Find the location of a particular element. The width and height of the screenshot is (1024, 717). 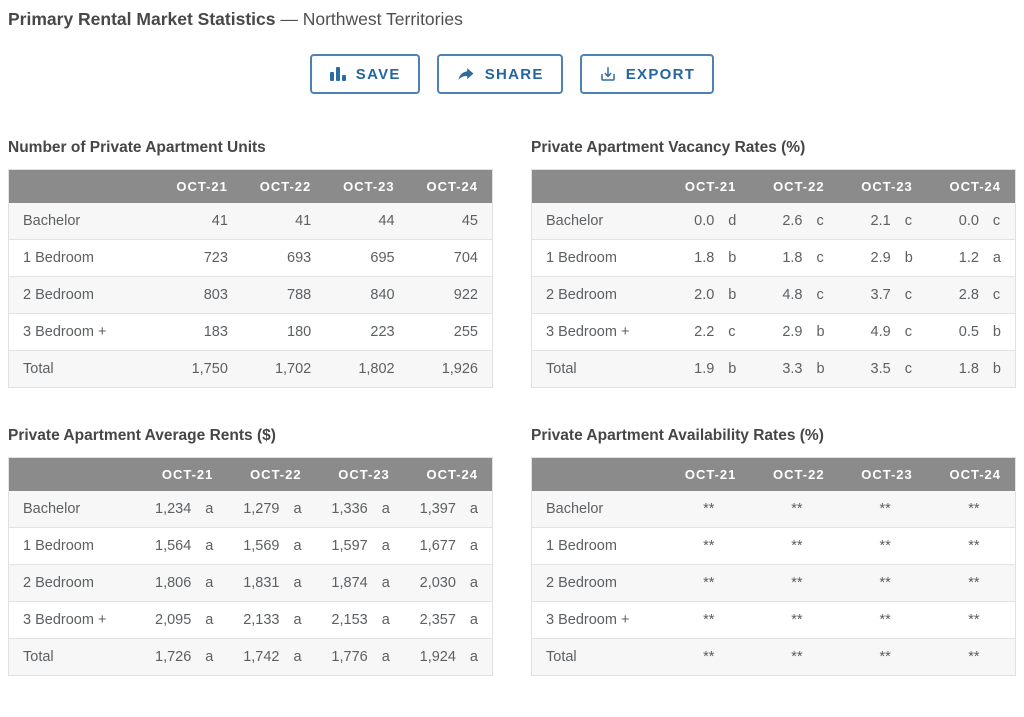

export-button: EXPORT is located at coordinates (647, 74).